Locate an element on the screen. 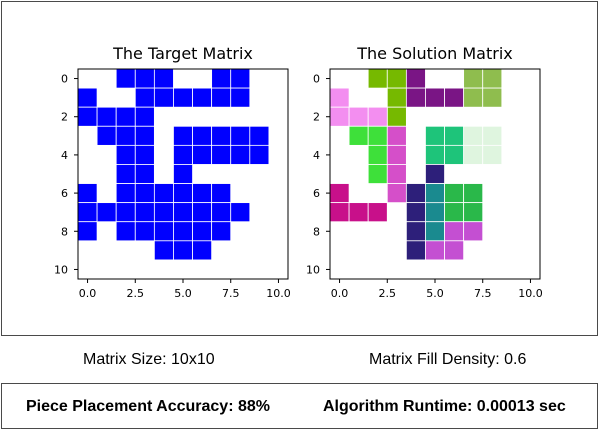 This screenshot has height=431, width=602. y-tick-label: 8 is located at coordinates (64, 231).